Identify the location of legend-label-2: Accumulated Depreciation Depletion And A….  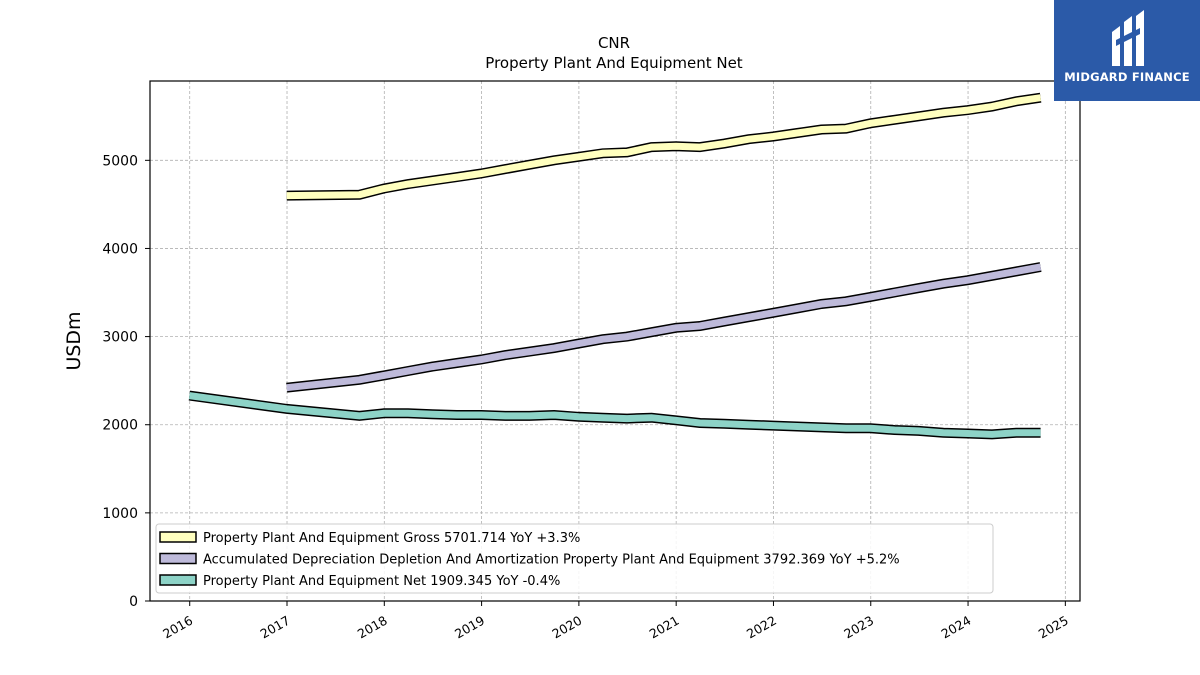
(551, 560).